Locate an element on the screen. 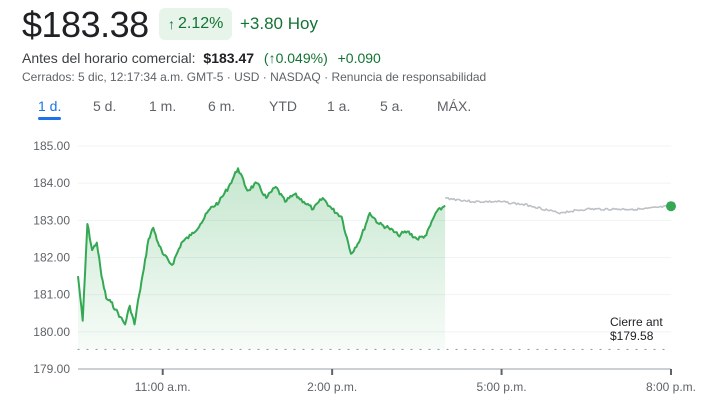 Image resolution: width=709 pixels, height=410 pixels. svg-text: 185.00 is located at coordinates (51, 146).